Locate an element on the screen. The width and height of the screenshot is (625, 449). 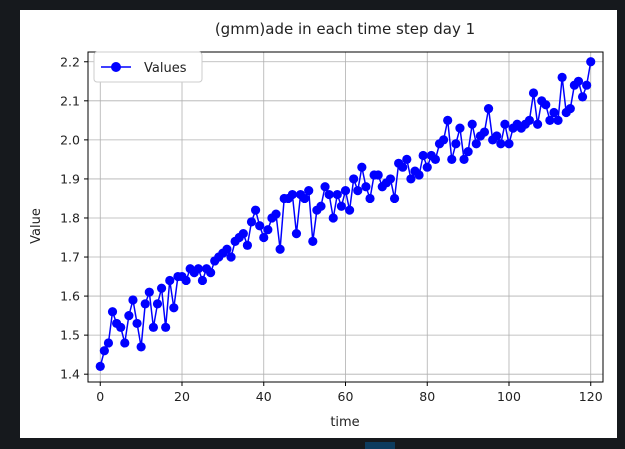
legend: Values is located at coordinates (148, 67).